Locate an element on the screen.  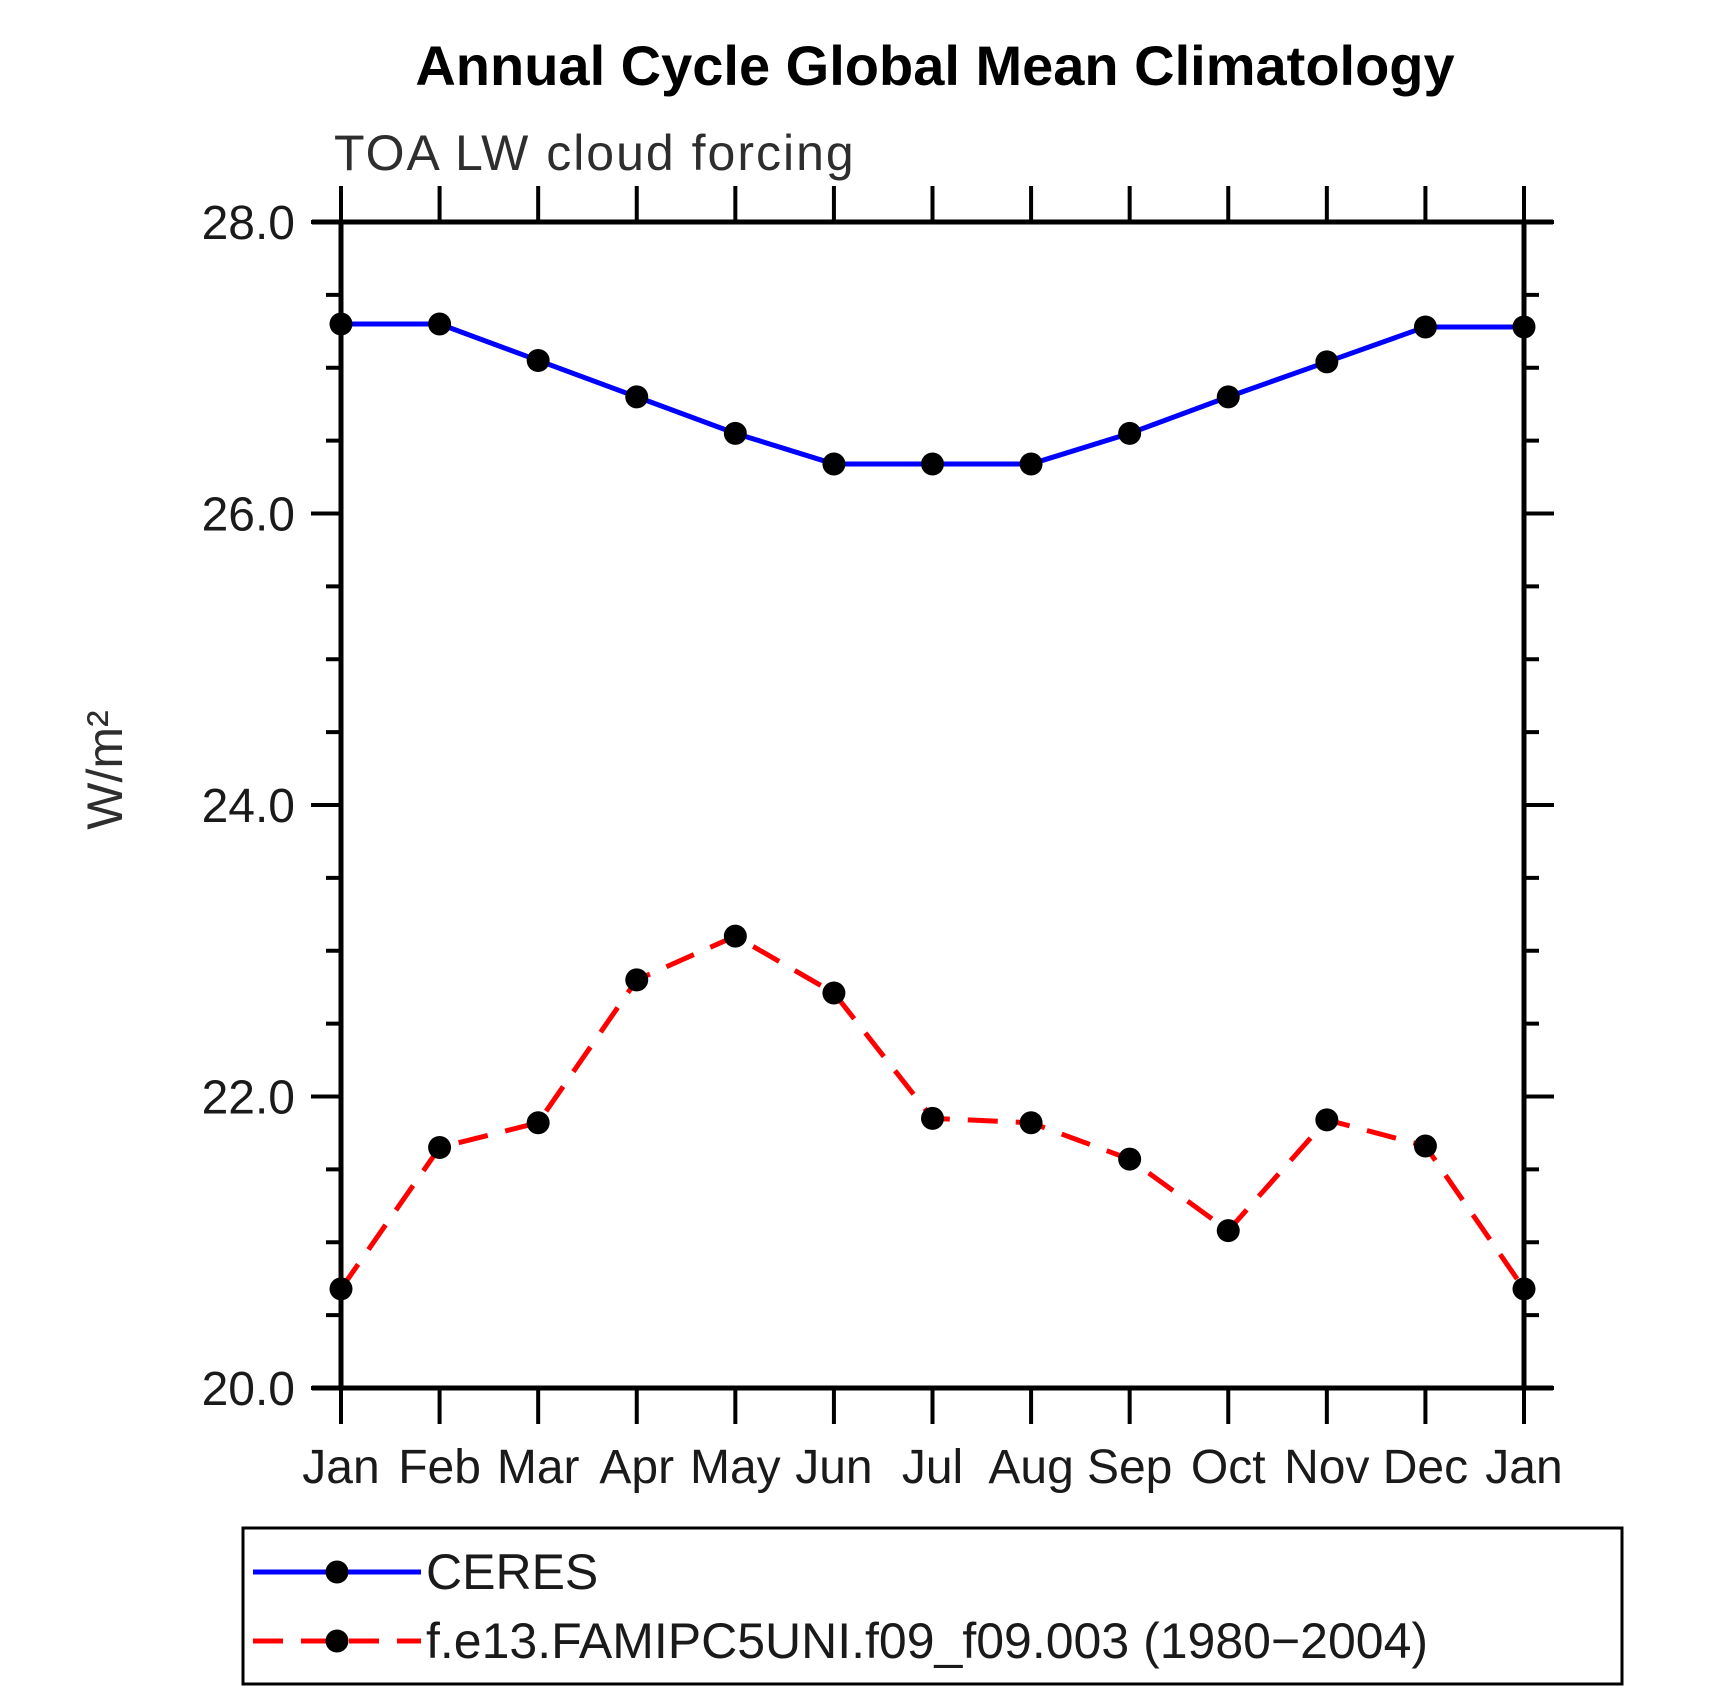
legend-label-ceres: CERES is located at coordinates (512, 1572).